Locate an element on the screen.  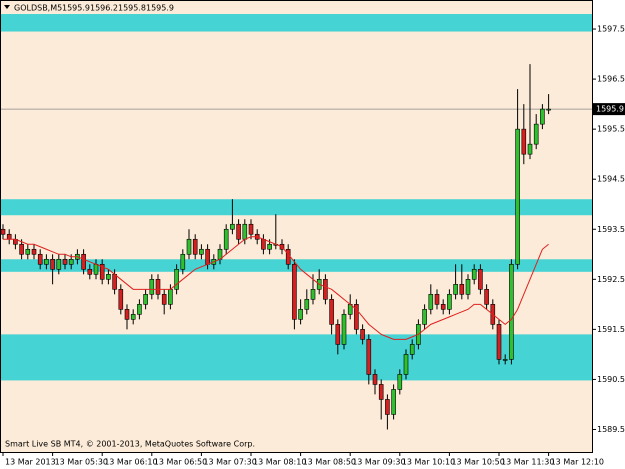
y-tick-label: 1594.5 is located at coordinates (611, 179).